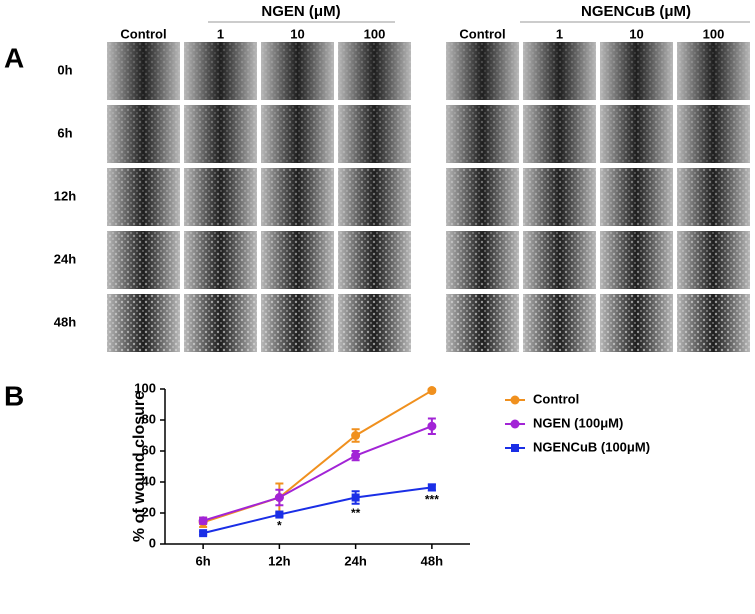 The height and width of the screenshot is (614, 755). Describe the element at coordinates (139, 466) in the screenshot. I see `y-axis-label: % of wound closure` at that location.